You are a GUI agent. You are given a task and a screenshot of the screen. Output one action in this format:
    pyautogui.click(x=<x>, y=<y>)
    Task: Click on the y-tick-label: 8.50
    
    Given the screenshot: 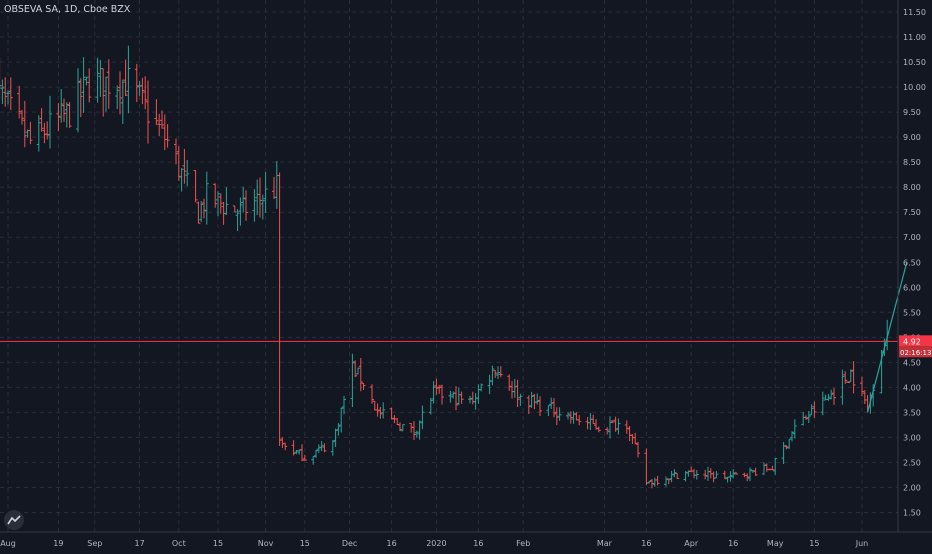 What is the action you would take?
    pyautogui.click(x=912, y=162)
    